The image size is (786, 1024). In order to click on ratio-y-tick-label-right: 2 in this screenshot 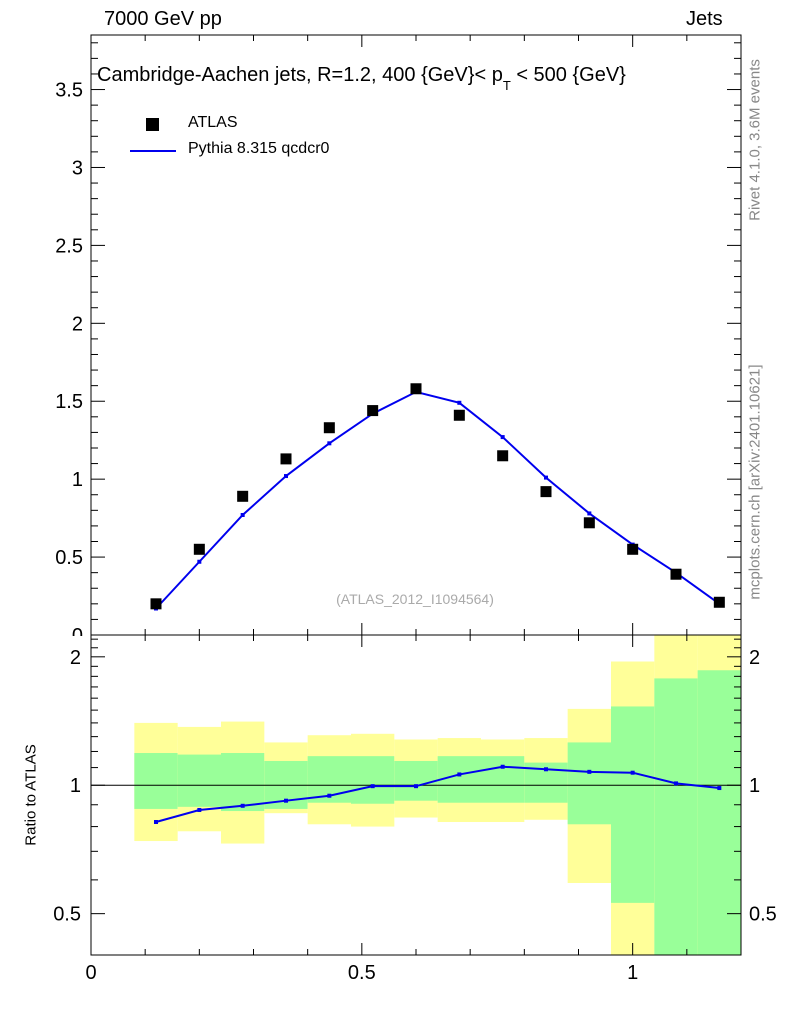, I will do `click(754, 658)`.